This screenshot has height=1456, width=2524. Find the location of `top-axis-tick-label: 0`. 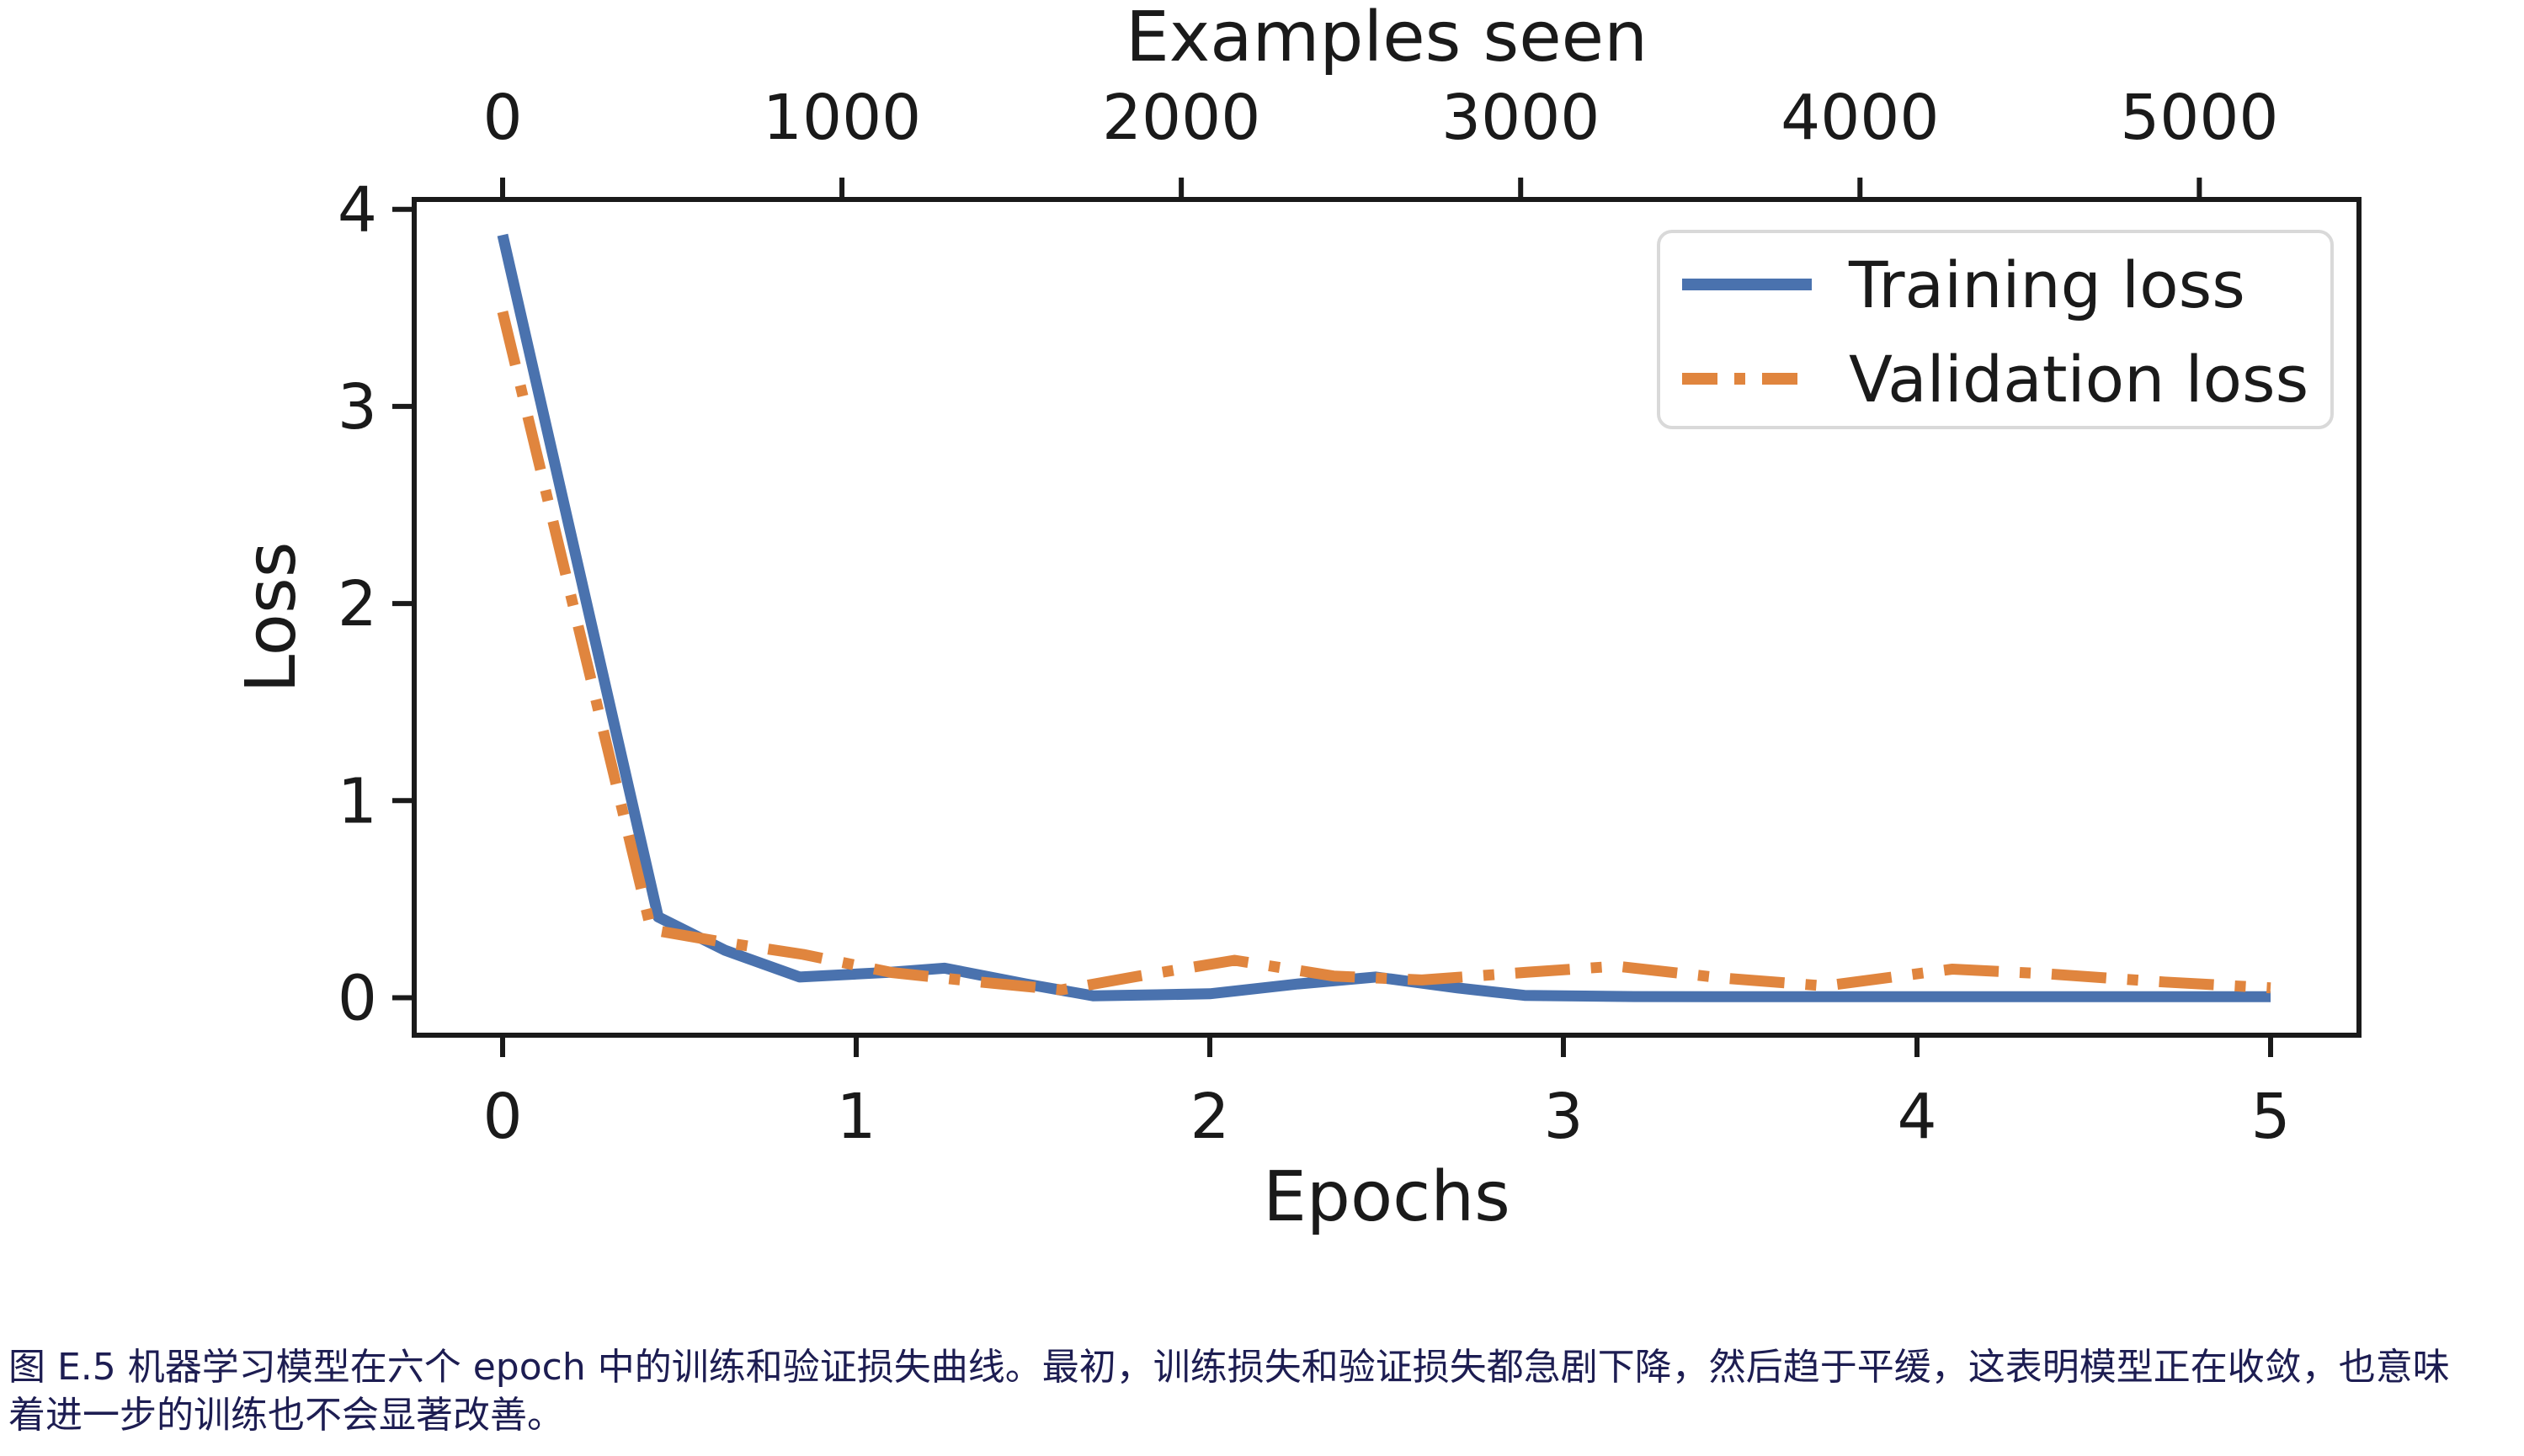

top-axis-tick-label: 0 is located at coordinates (502, 118).